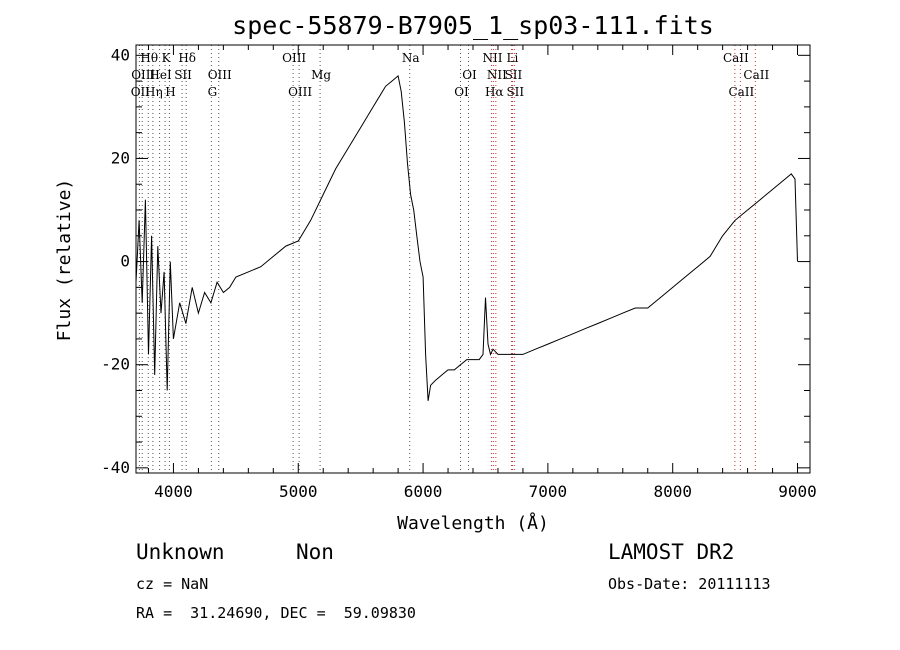  What do you see at coordinates (173, 491) in the screenshot?
I see `x-tick-label: 4000` at bounding box center [173, 491].